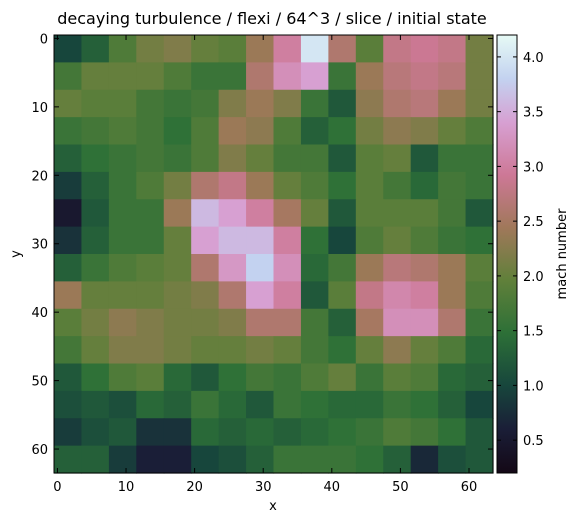 This screenshot has height=524, width=577. What do you see at coordinates (39, 245) in the screenshot?
I see `y-tick-label: 30` at bounding box center [39, 245].